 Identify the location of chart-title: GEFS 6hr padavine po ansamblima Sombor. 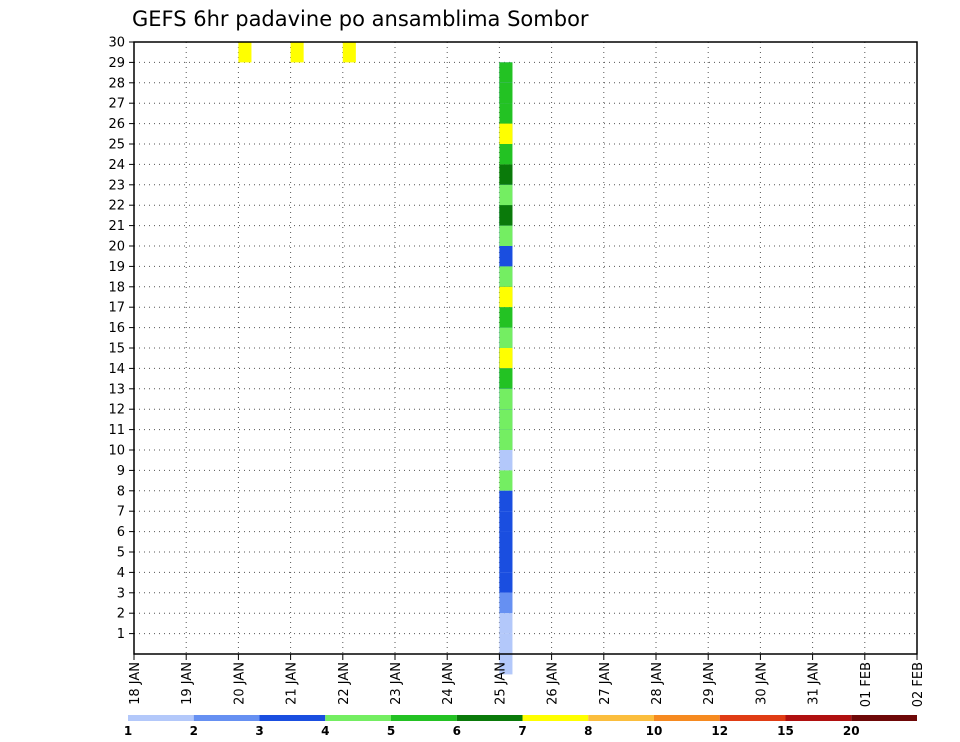
(360, 19).